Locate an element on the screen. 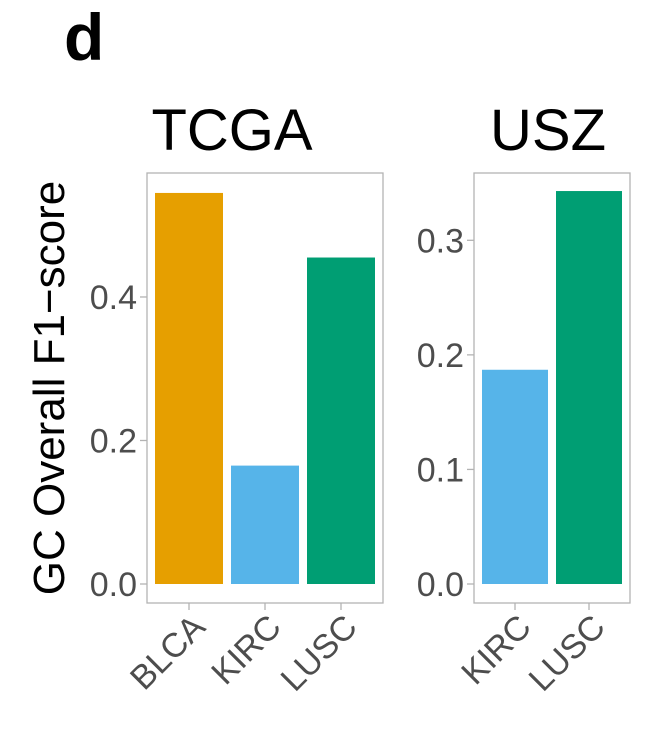 This screenshot has height=730, width=652. y-axis-title: GC Overall F1−score is located at coordinates (49, 388).